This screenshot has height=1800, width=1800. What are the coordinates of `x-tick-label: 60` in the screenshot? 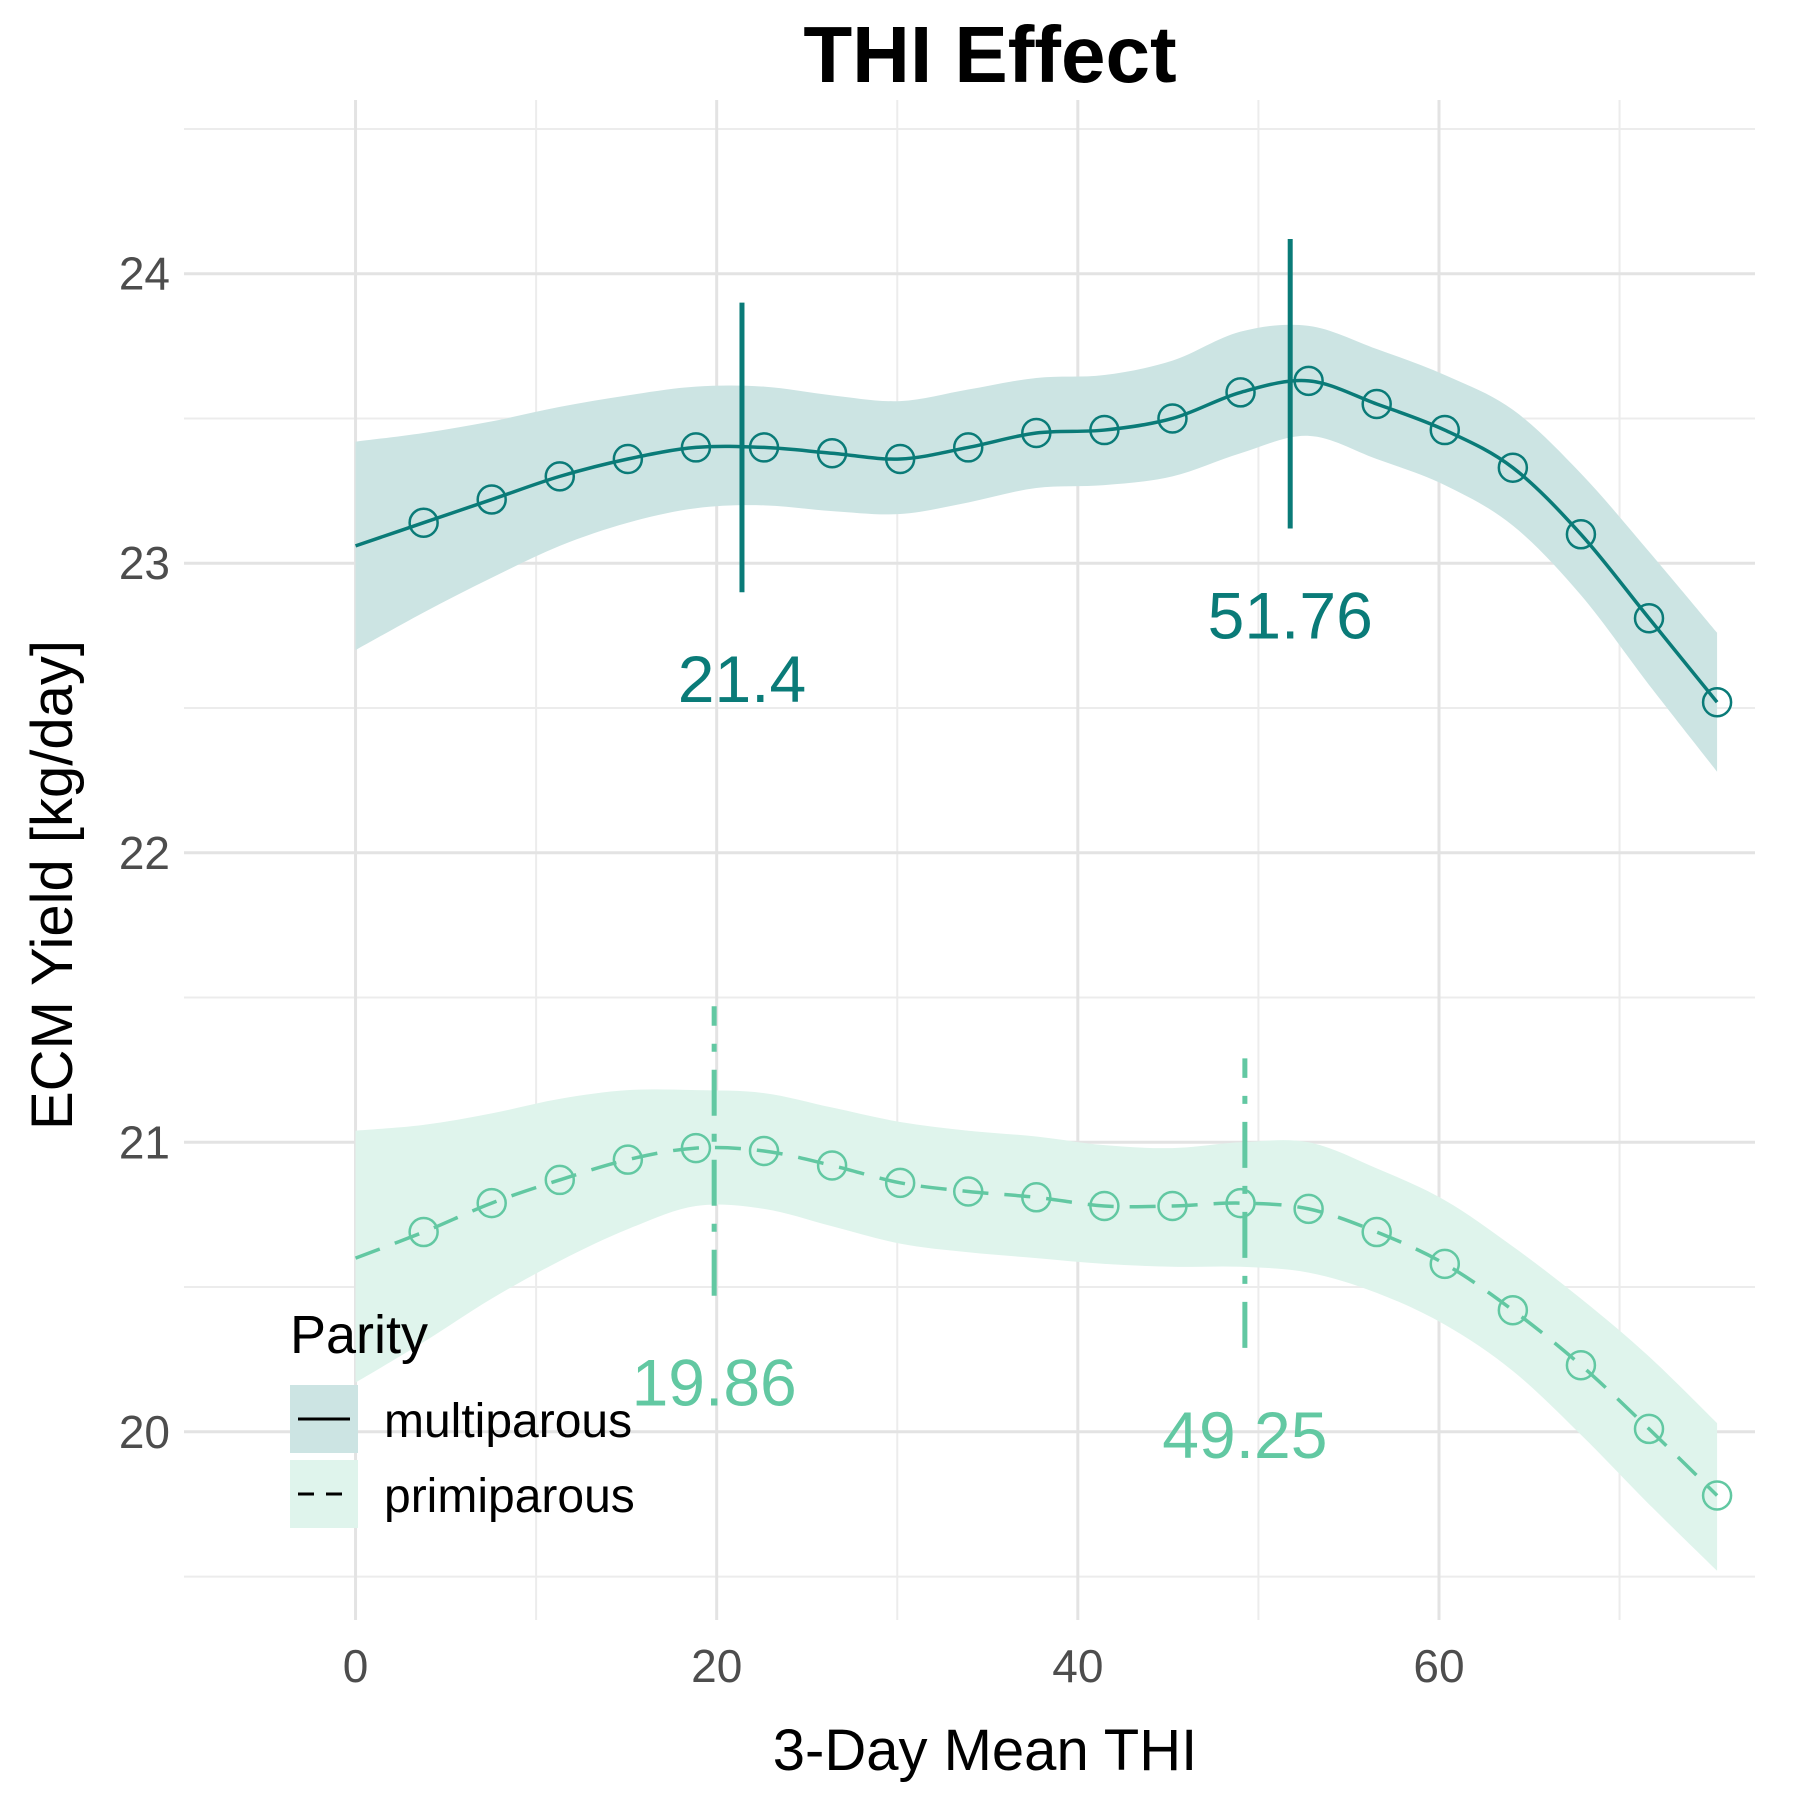 It's located at (1438, 1666).